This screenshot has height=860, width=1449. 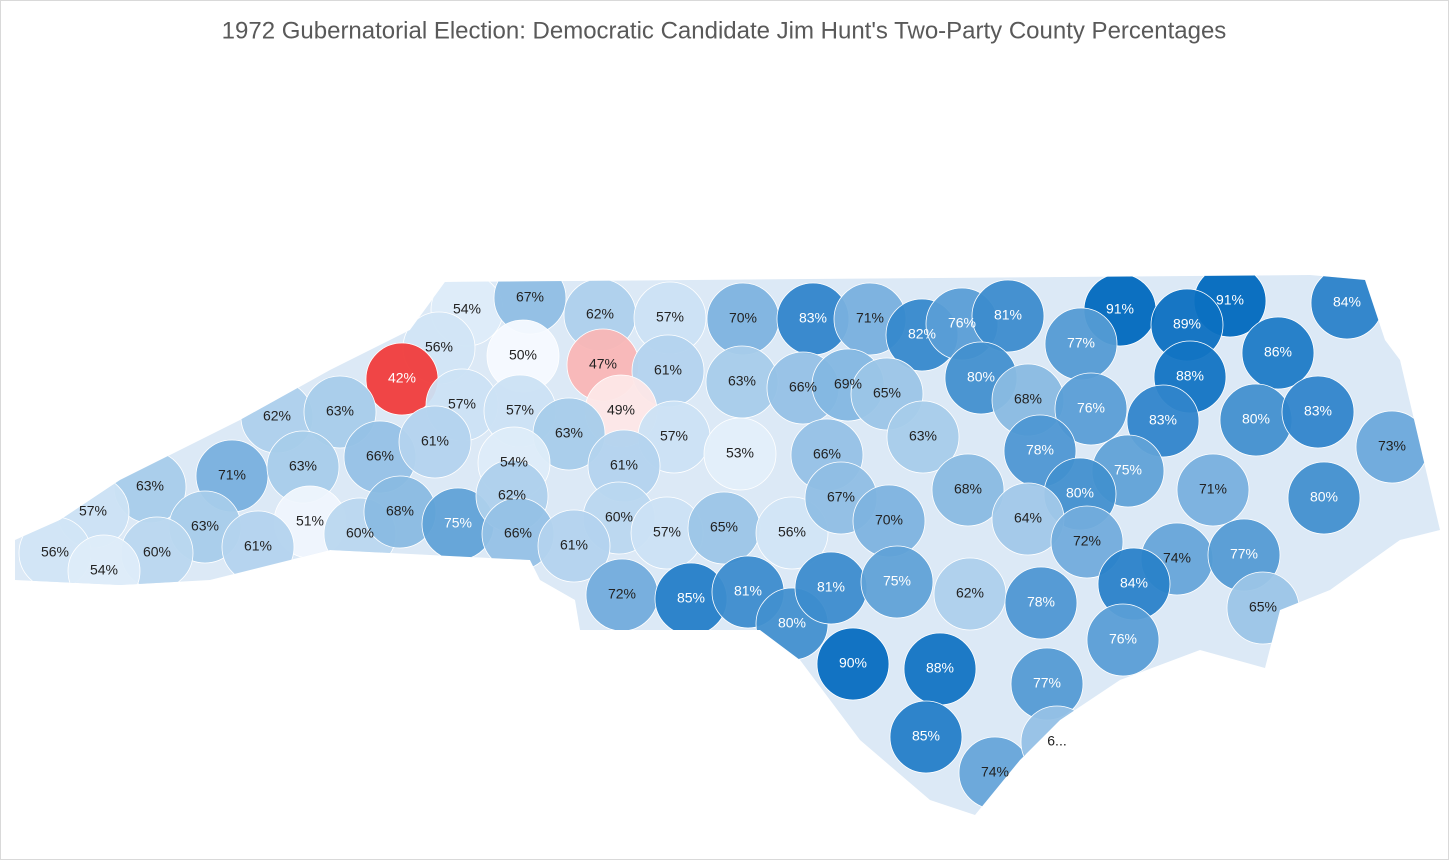 I want to click on county-label: 50%, so click(x=523, y=355).